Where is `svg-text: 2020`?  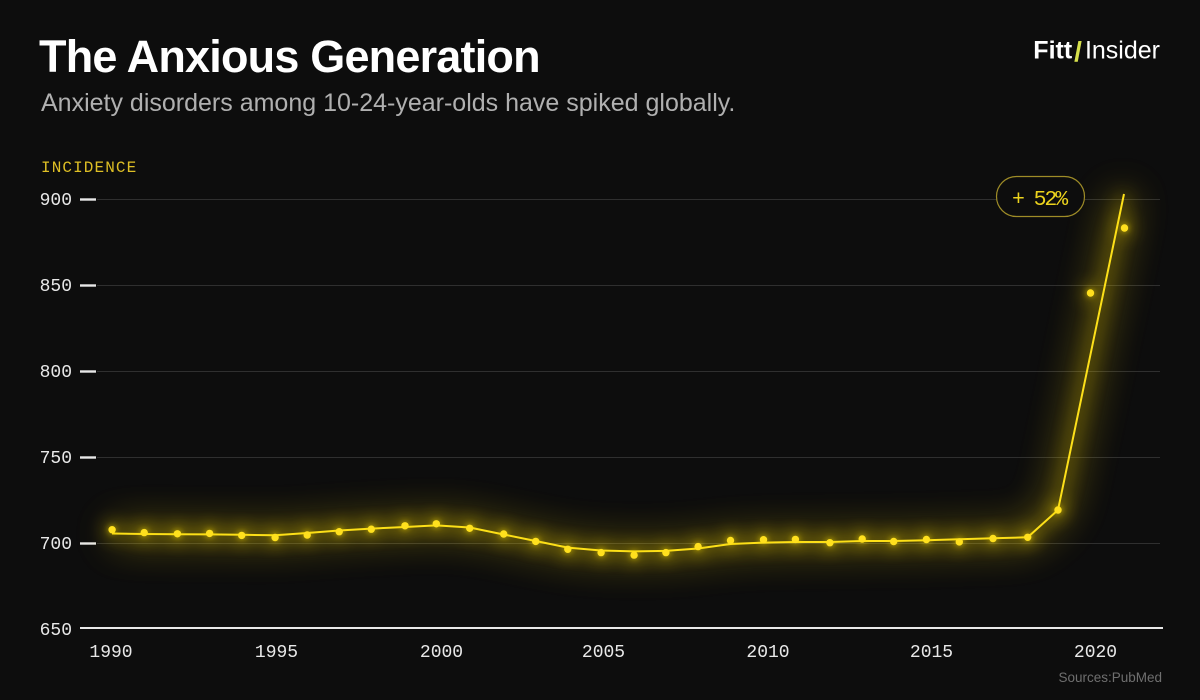
svg-text: 2020 is located at coordinates (1095, 653).